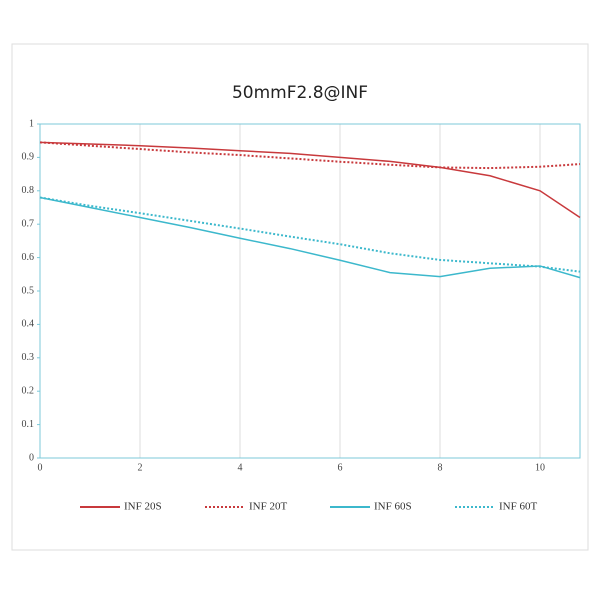 This screenshot has height=601, width=600. I want to click on x-tick-label: 6, so click(340, 467).